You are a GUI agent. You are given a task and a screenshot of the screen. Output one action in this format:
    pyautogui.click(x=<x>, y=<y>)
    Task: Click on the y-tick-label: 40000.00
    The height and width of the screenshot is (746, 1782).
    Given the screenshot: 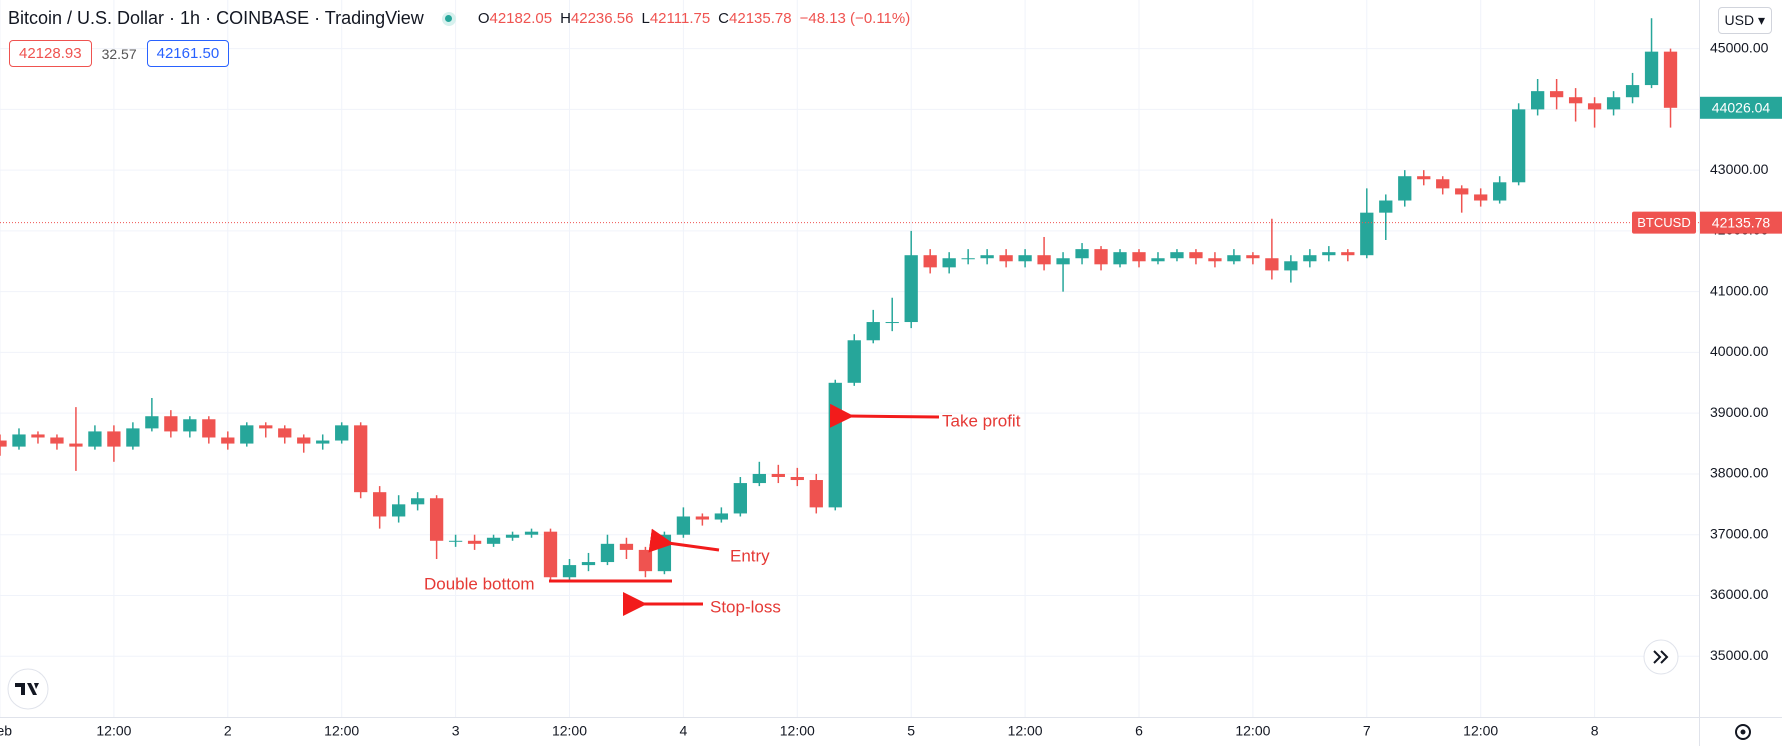 What is the action you would take?
    pyautogui.click(x=1739, y=351)
    